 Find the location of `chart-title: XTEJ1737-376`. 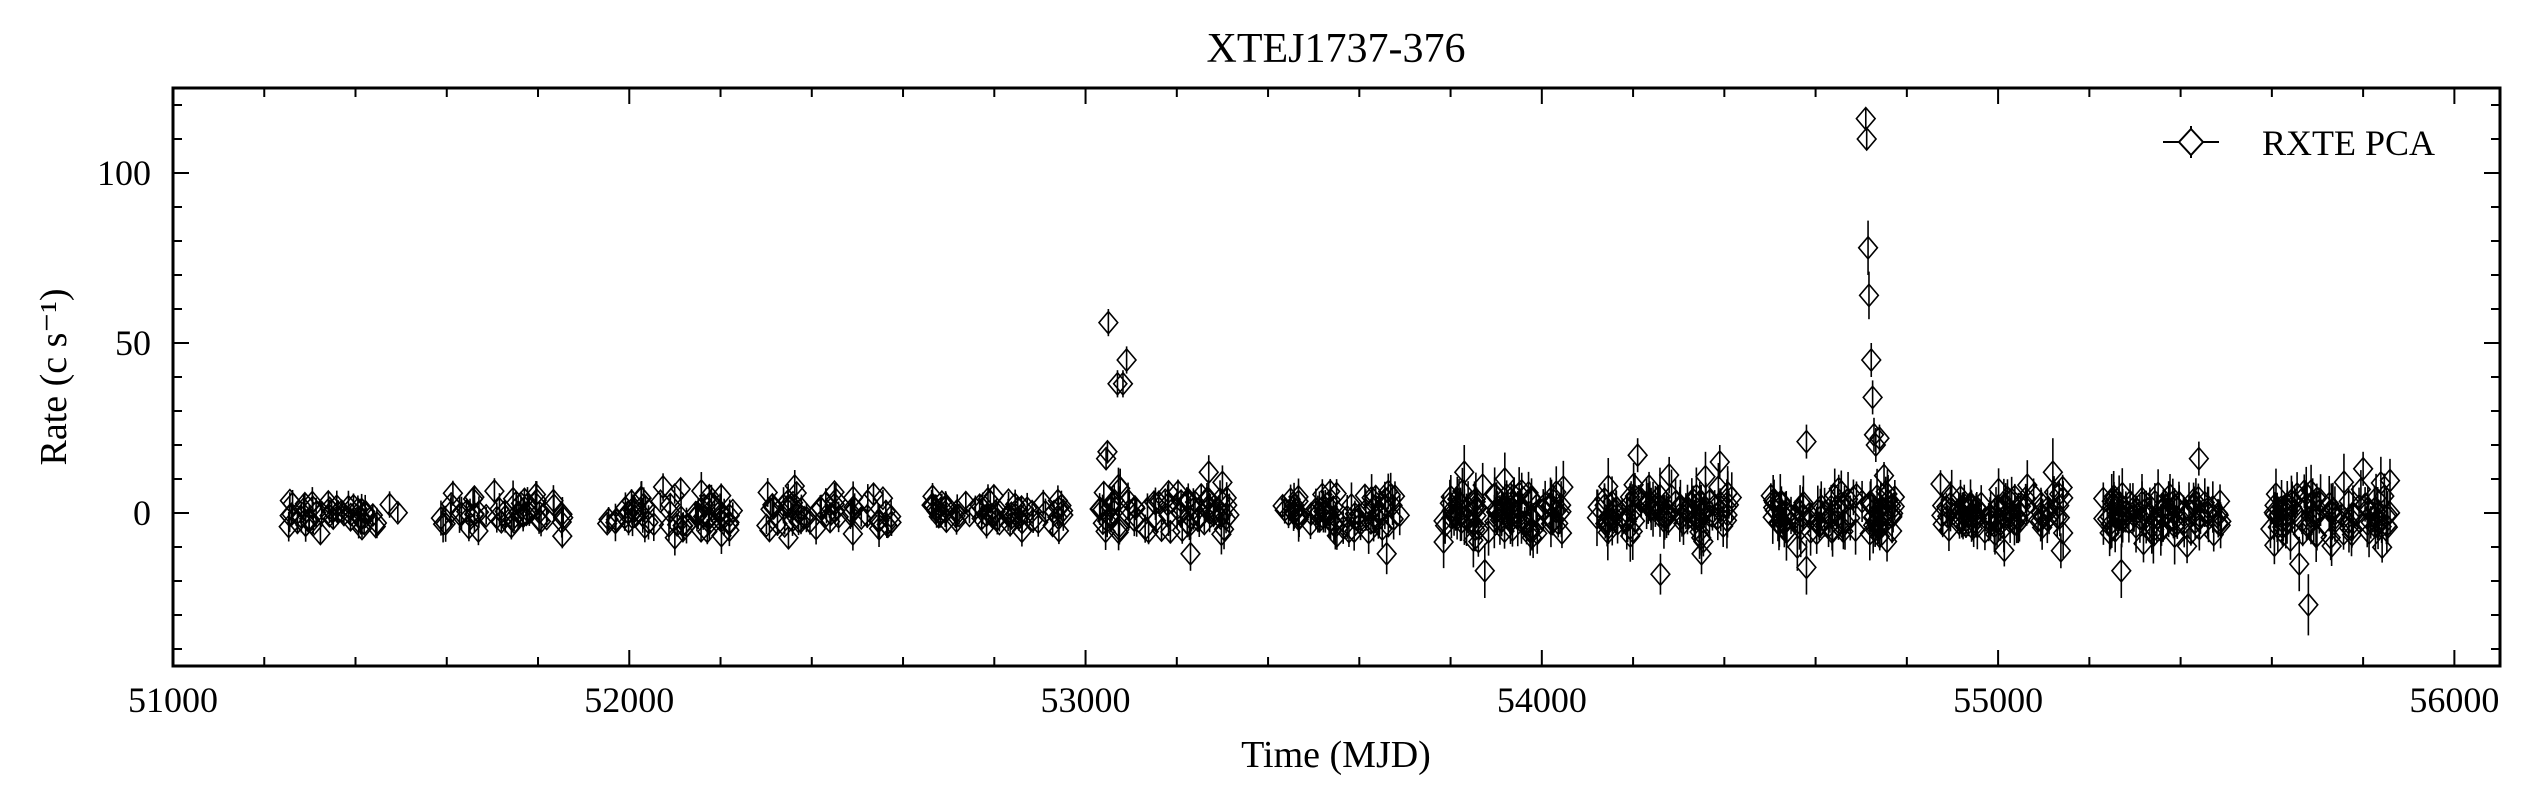

chart-title: XTEJ1737-376 is located at coordinates (1336, 49).